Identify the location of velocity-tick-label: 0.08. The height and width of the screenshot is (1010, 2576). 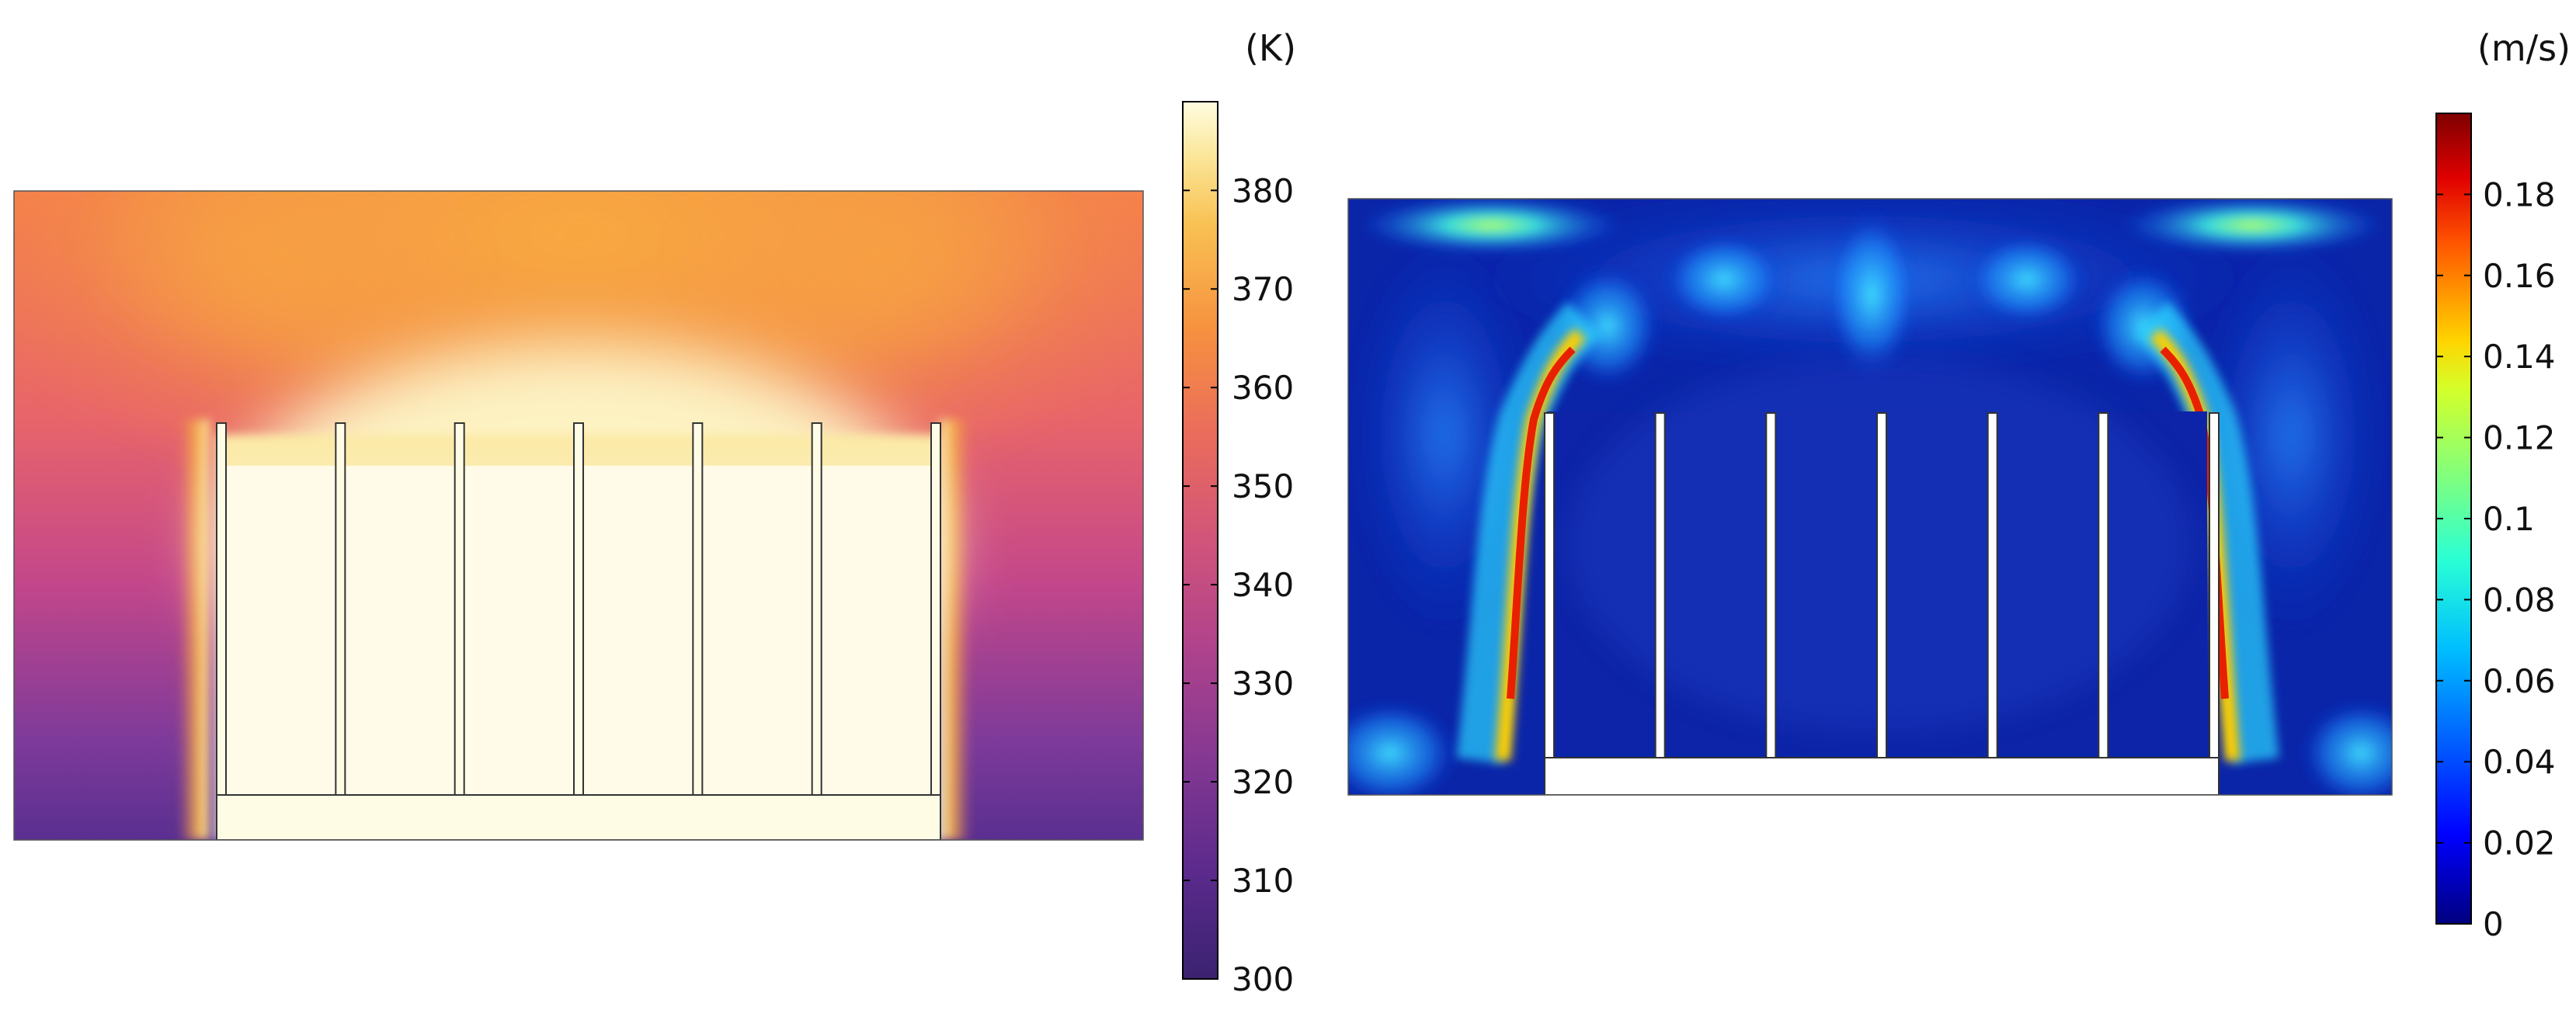
(2519, 600).